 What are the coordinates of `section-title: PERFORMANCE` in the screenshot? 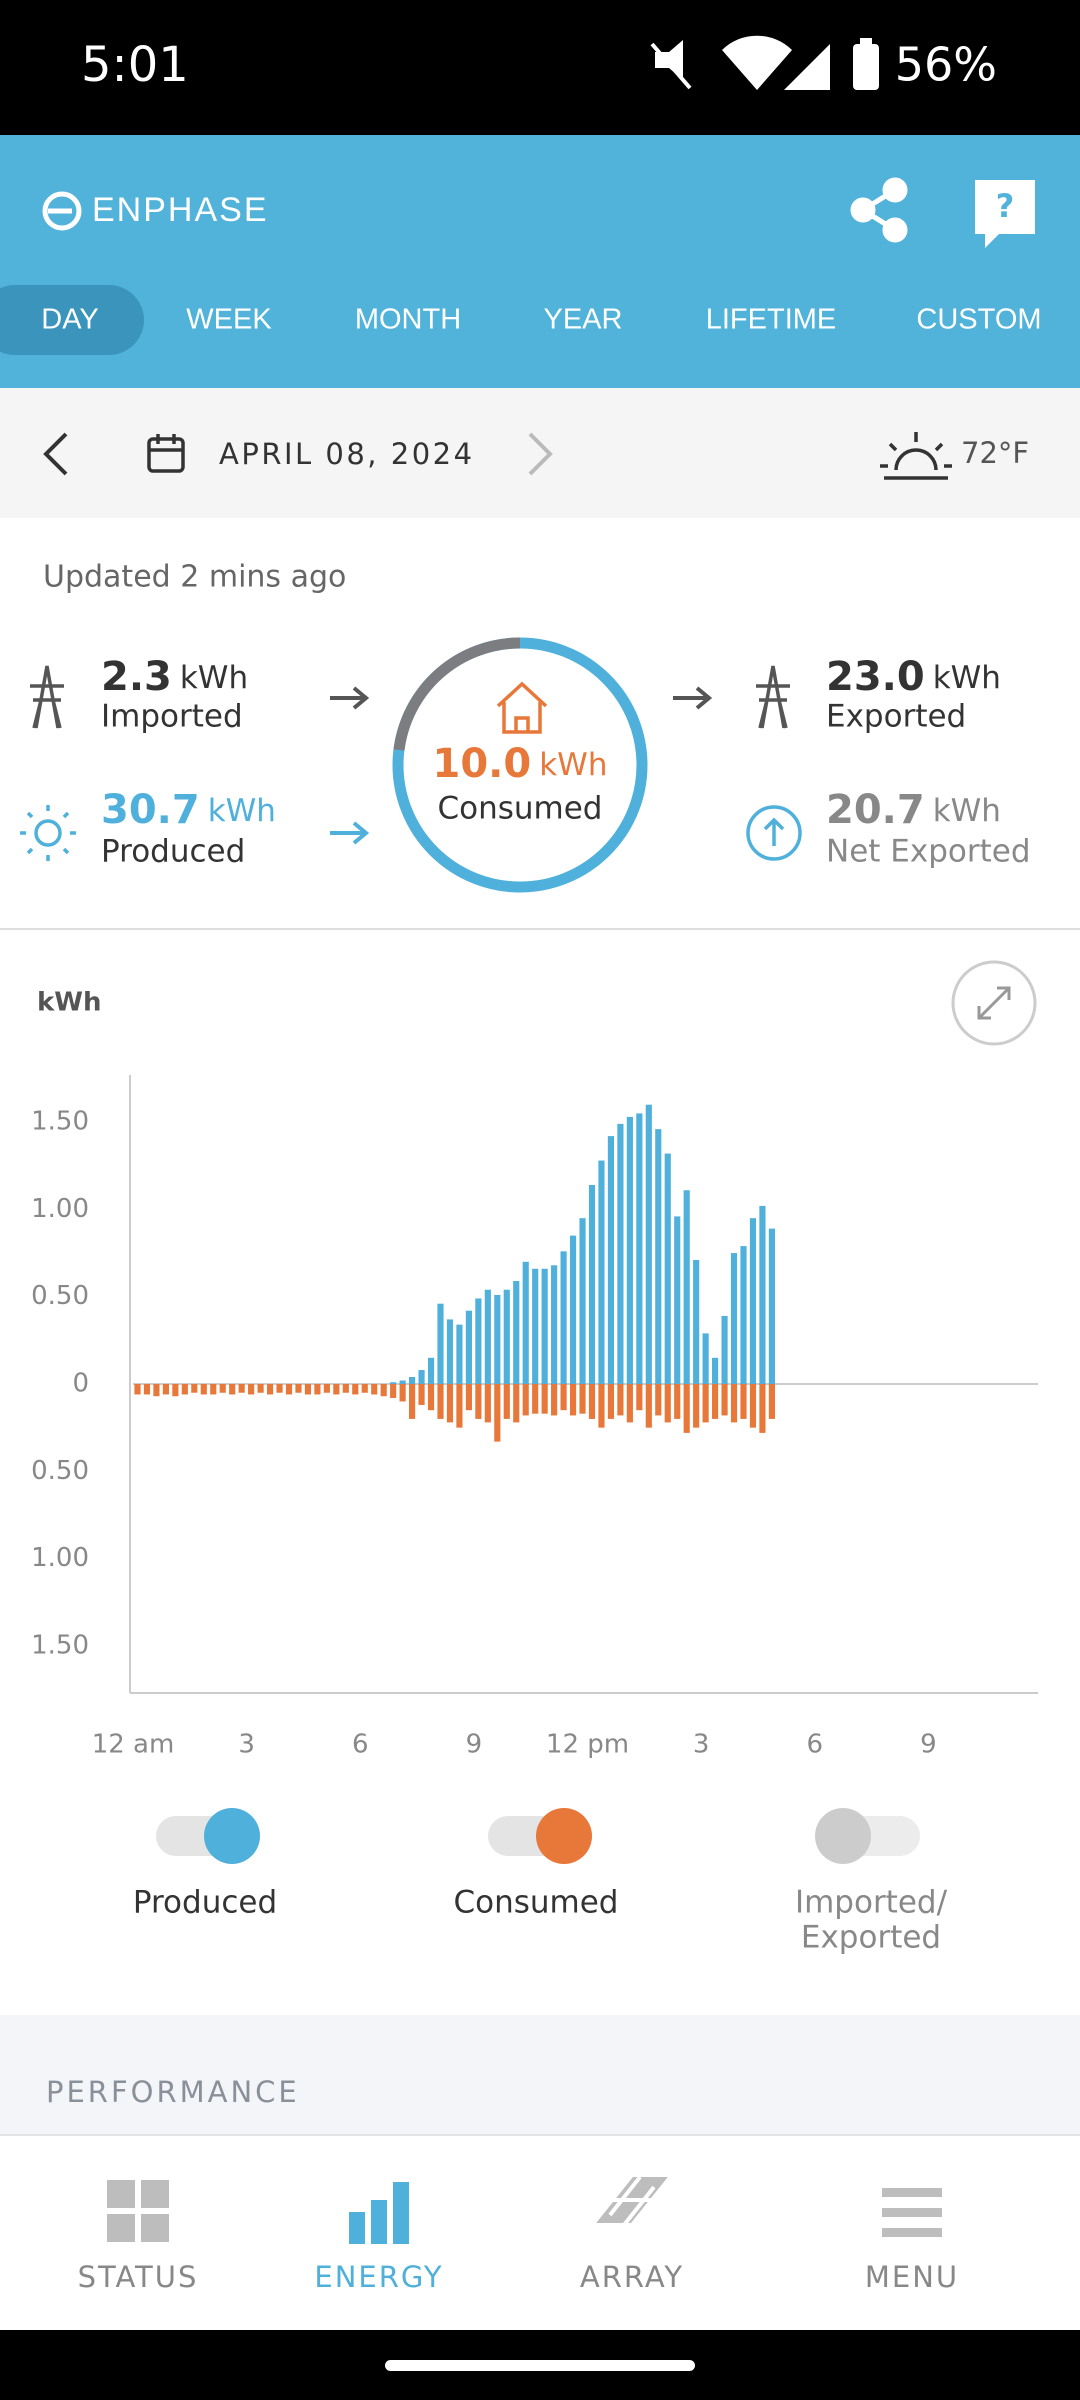 It's located at (173, 2092).